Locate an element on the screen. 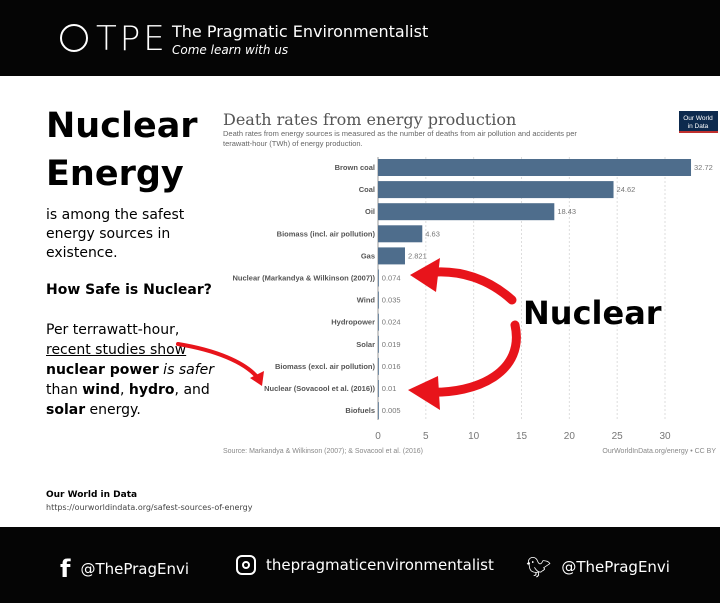  value-label: 0.01 is located at coordinates (389, 388).